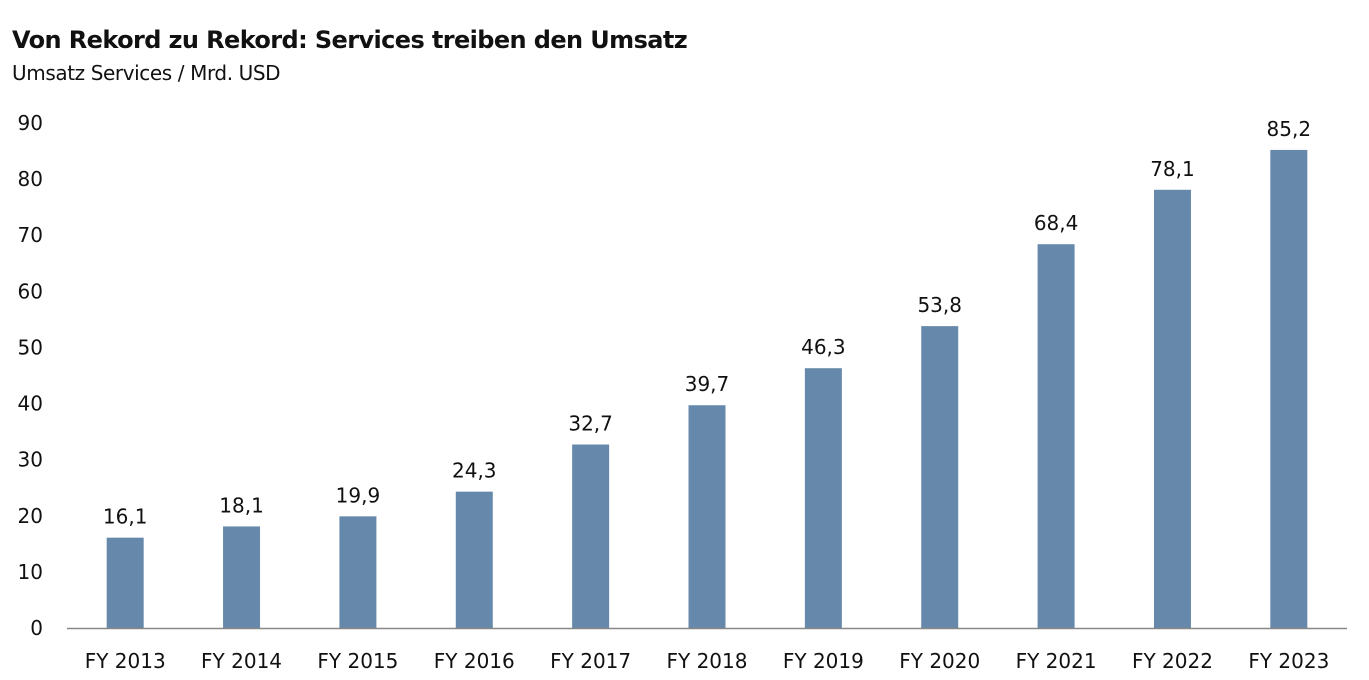  What do you see at coordinates (125, 661) in the screenshot?
I see `x-tick-label: FY 2013` at bounding box center [125, 661].